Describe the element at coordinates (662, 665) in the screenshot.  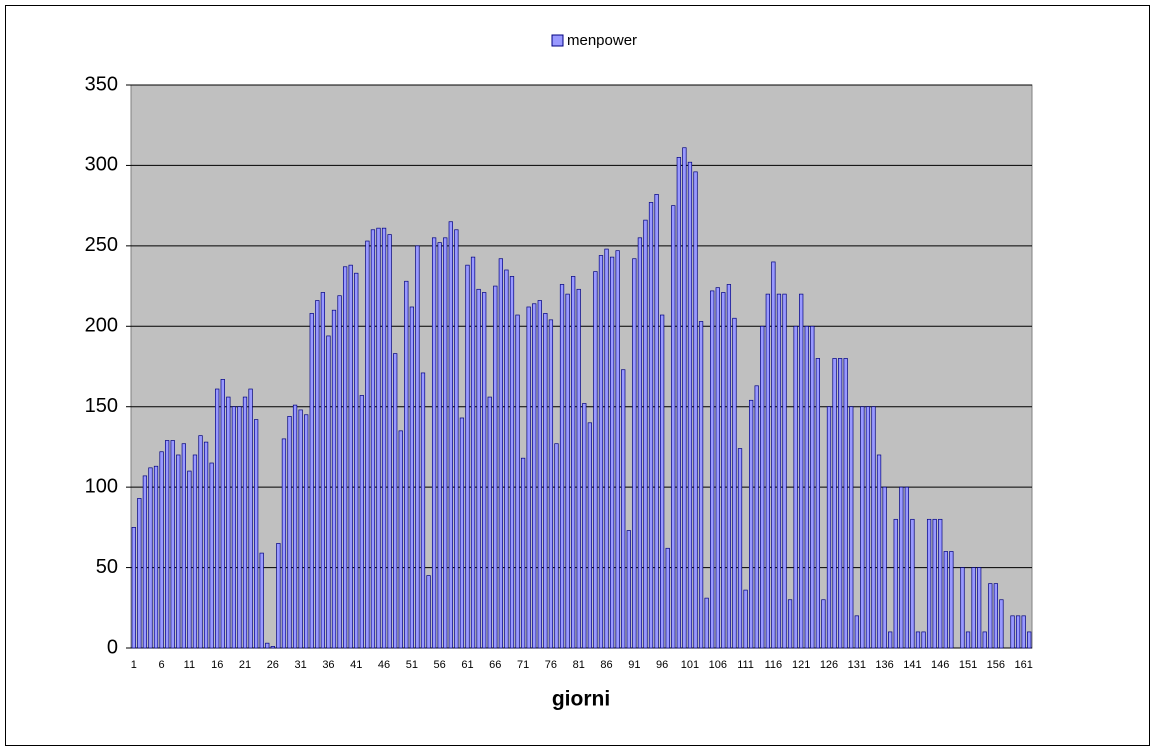
I see `x-tick-label: 96` at that location.